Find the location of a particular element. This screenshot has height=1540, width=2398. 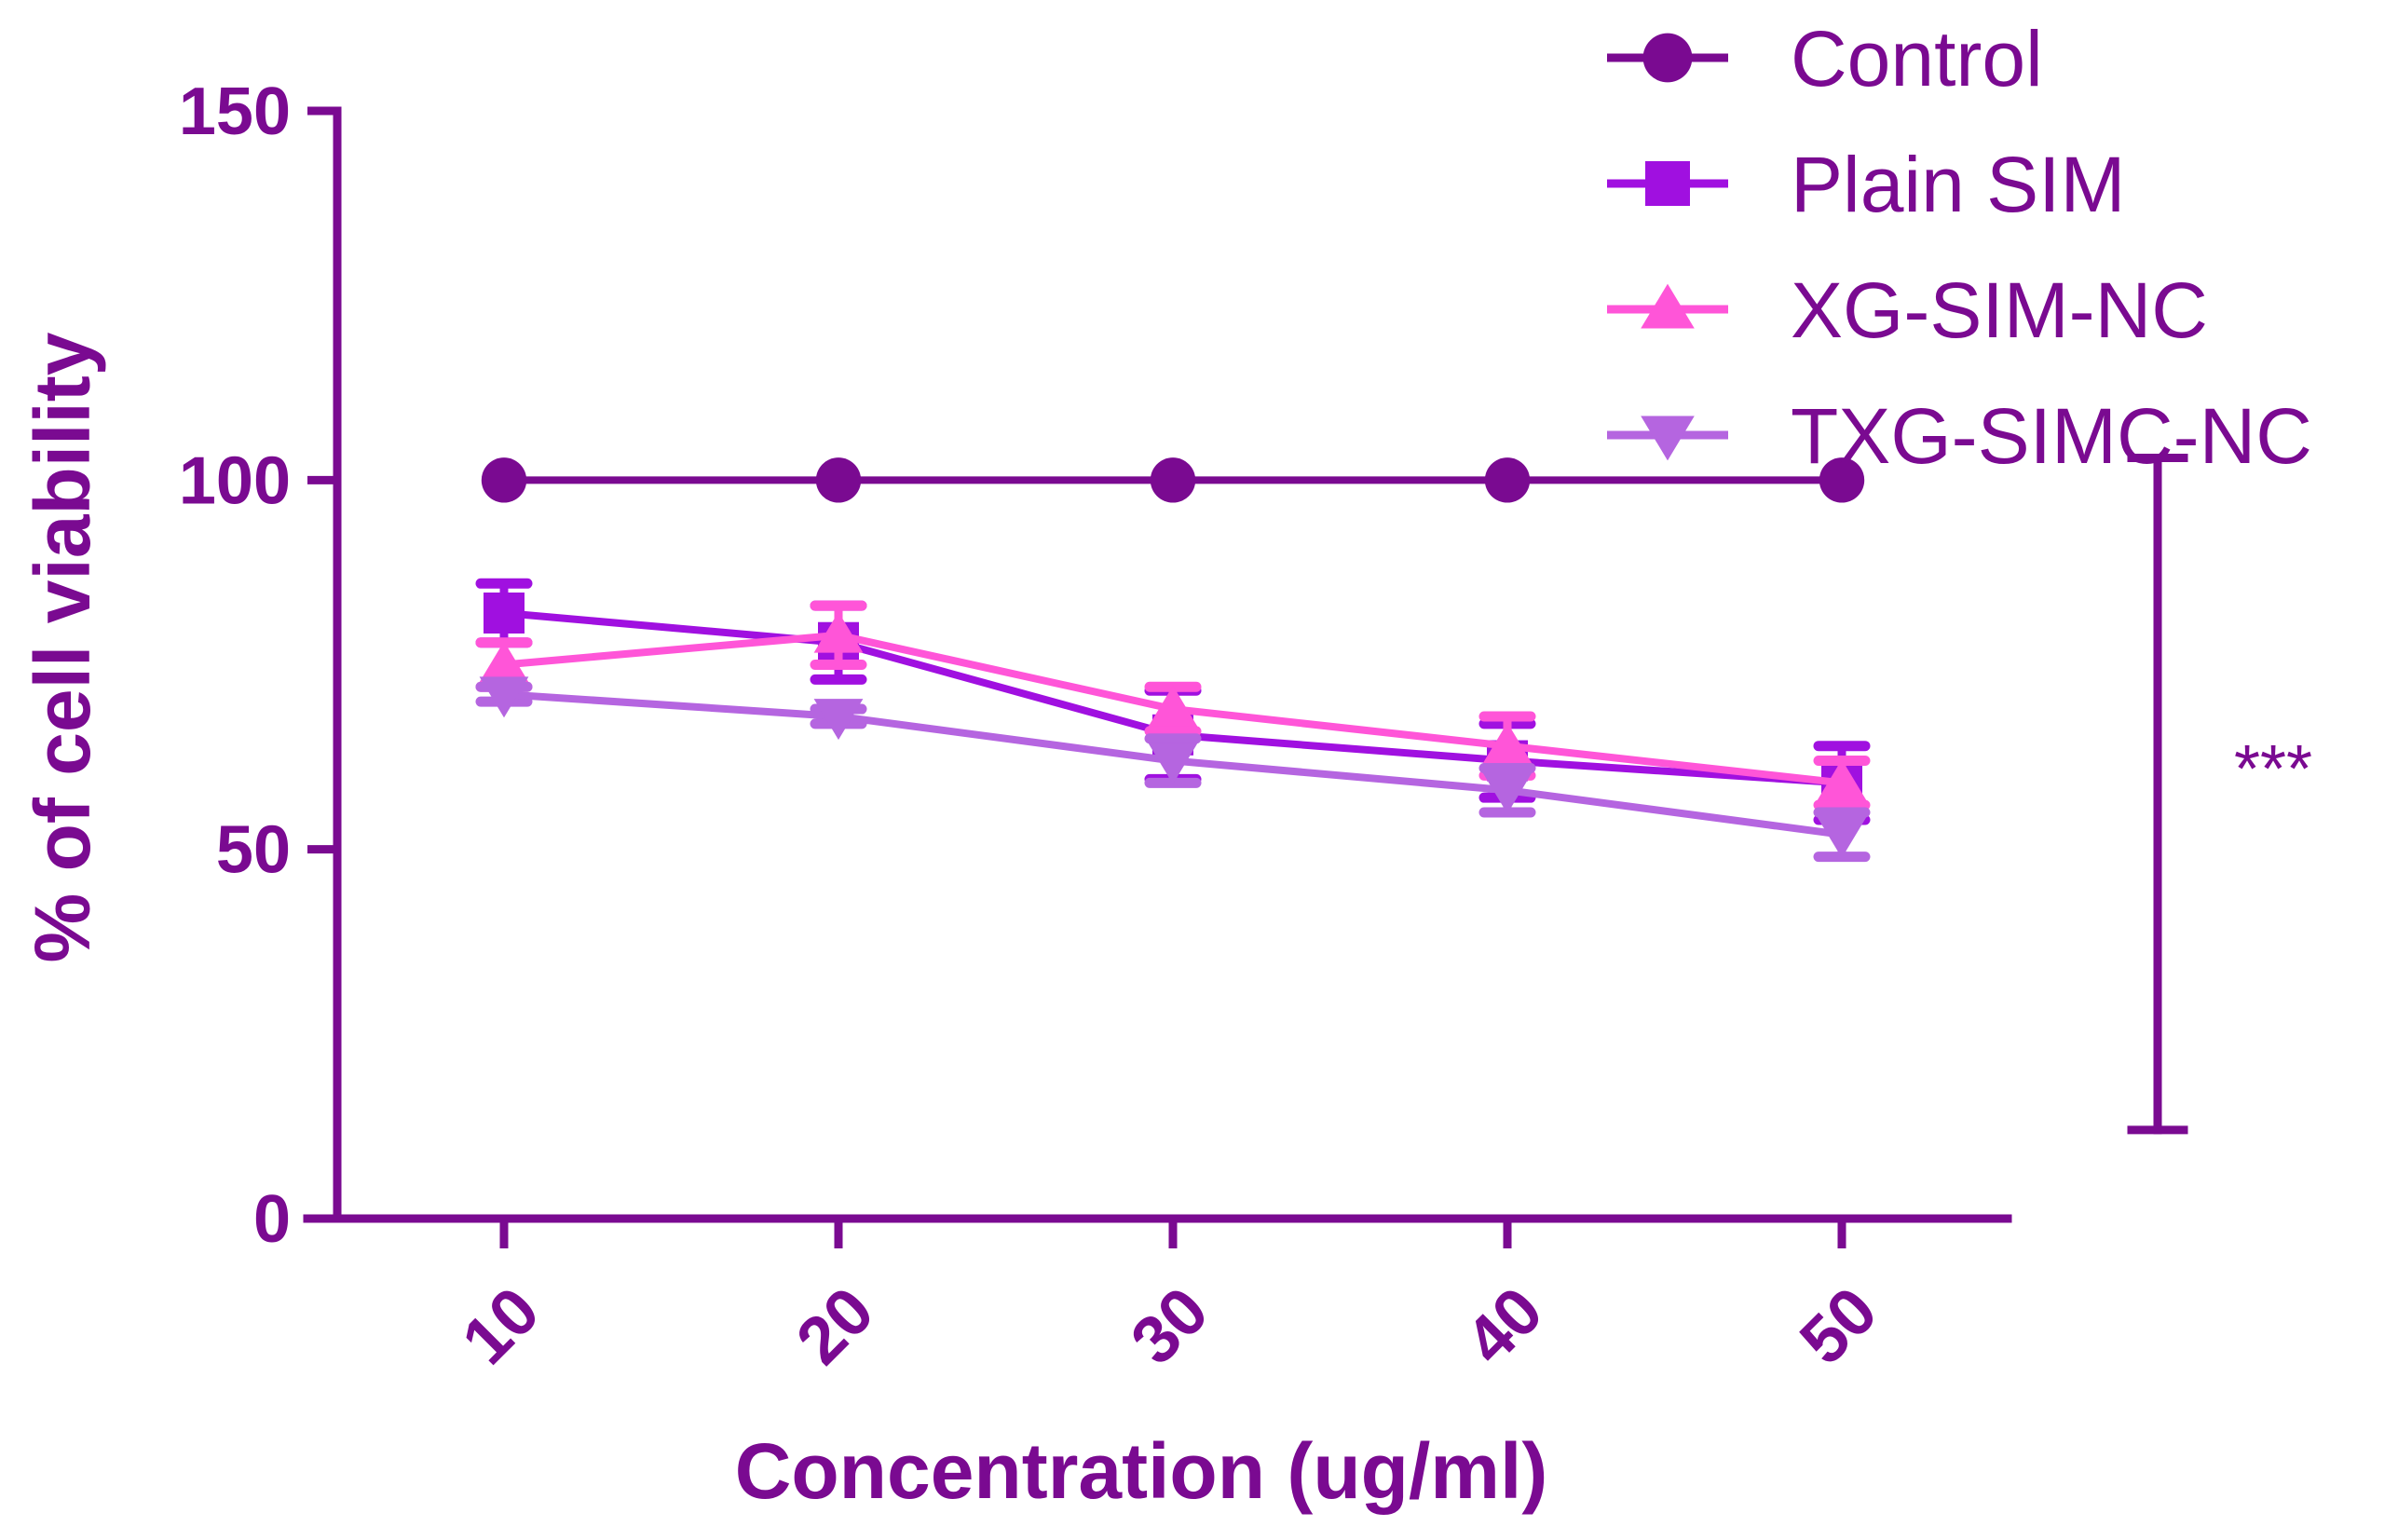

legend-item: Control is located at coordinates (1825, 58).